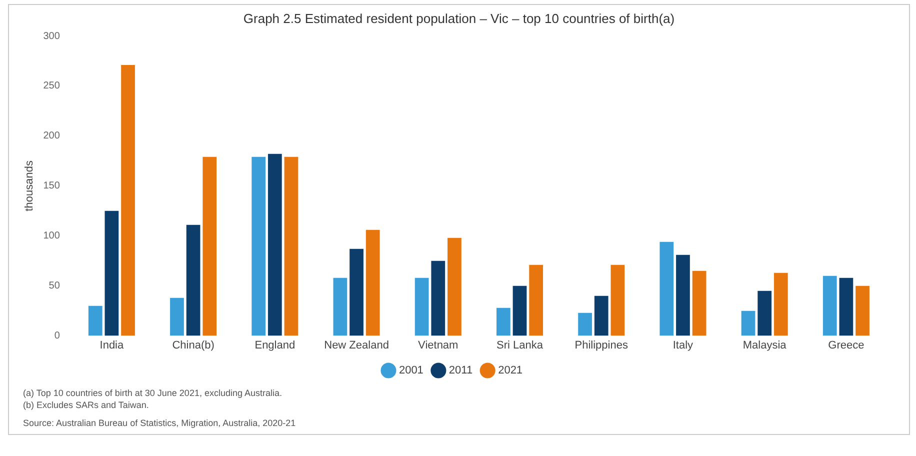  Describe the element at coordinates (193, 345) in the screenshot. I see `x-tick-label: China(b)` at that location.